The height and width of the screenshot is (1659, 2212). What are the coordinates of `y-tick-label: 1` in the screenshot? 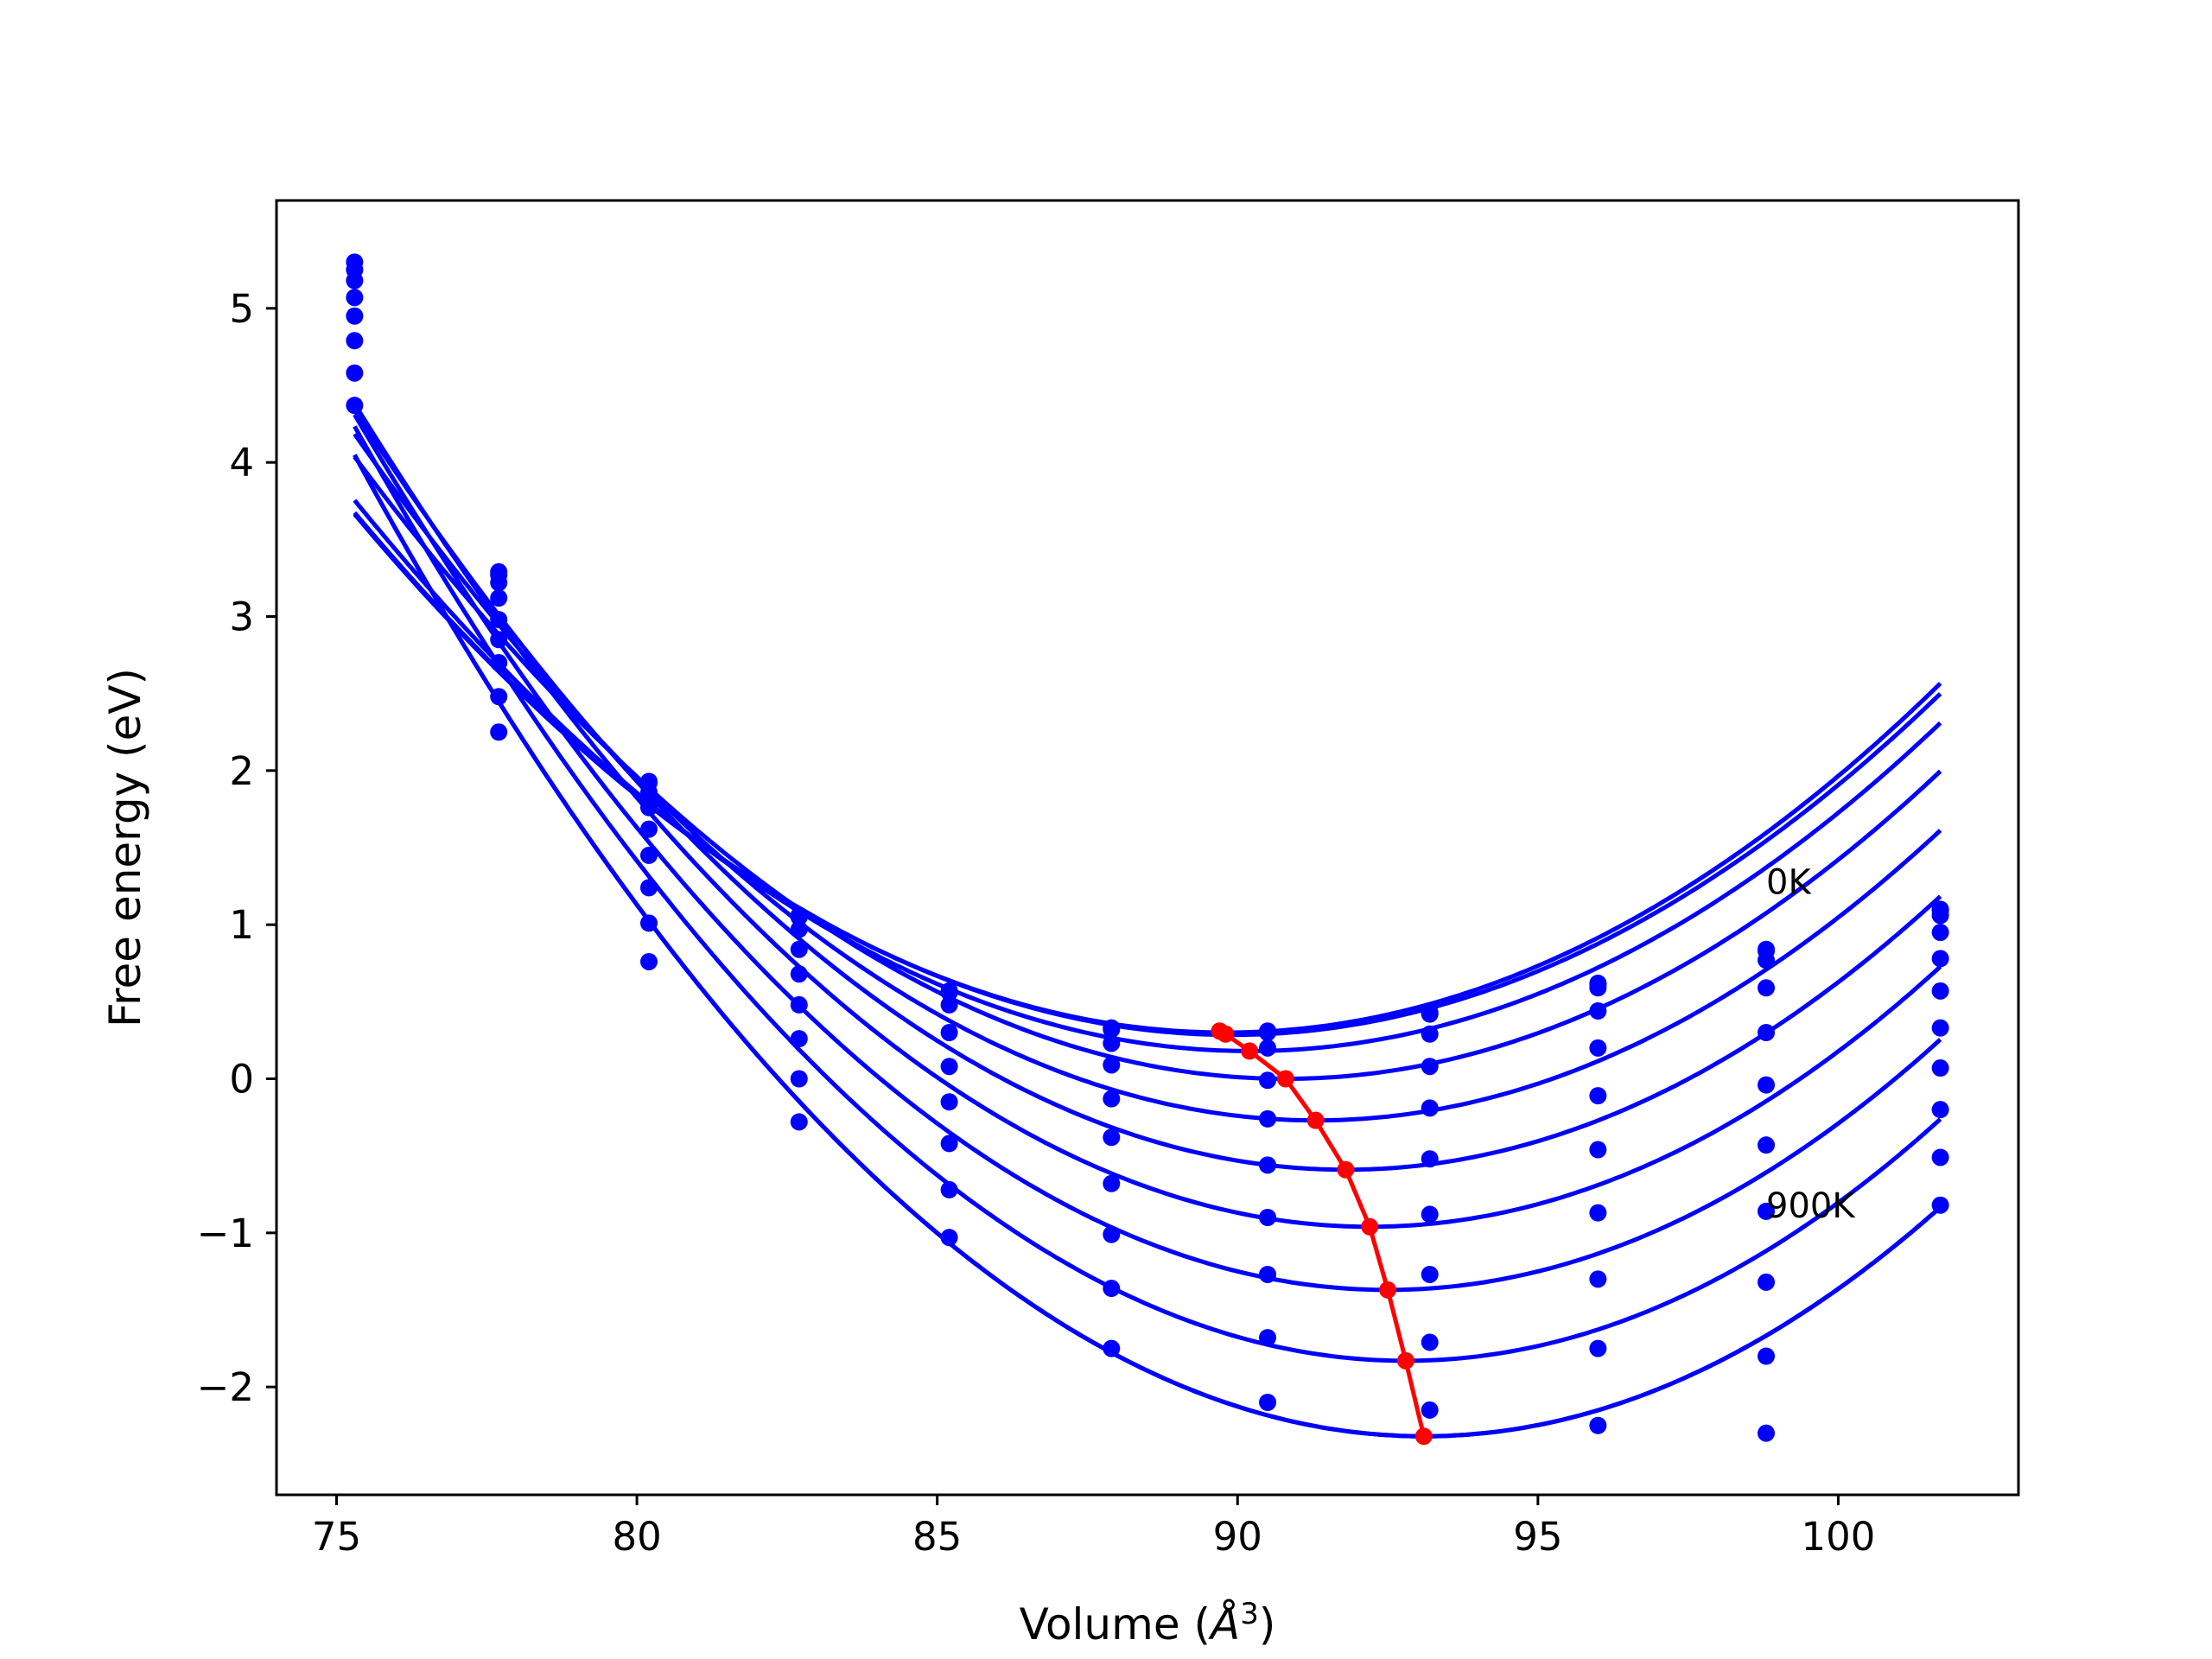 It's located at (241, 925).